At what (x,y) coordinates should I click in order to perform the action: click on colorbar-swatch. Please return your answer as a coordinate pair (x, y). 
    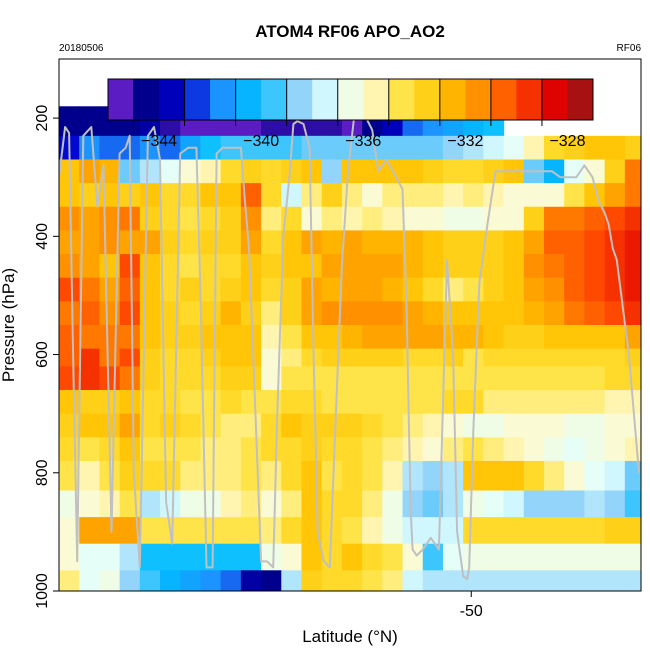
    Looking at the image, I should click on (172, 99).